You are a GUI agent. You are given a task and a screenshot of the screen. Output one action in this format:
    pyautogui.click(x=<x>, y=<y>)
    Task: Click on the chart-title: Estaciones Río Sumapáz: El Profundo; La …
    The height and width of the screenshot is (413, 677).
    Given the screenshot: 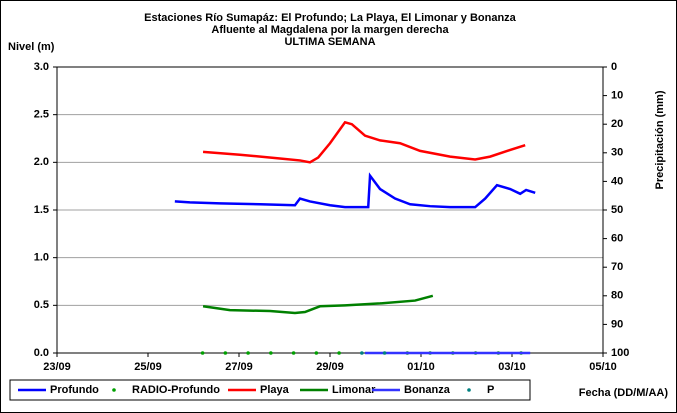 What is the action you would take?
    pyautogui.click(x=330, y=18)
    